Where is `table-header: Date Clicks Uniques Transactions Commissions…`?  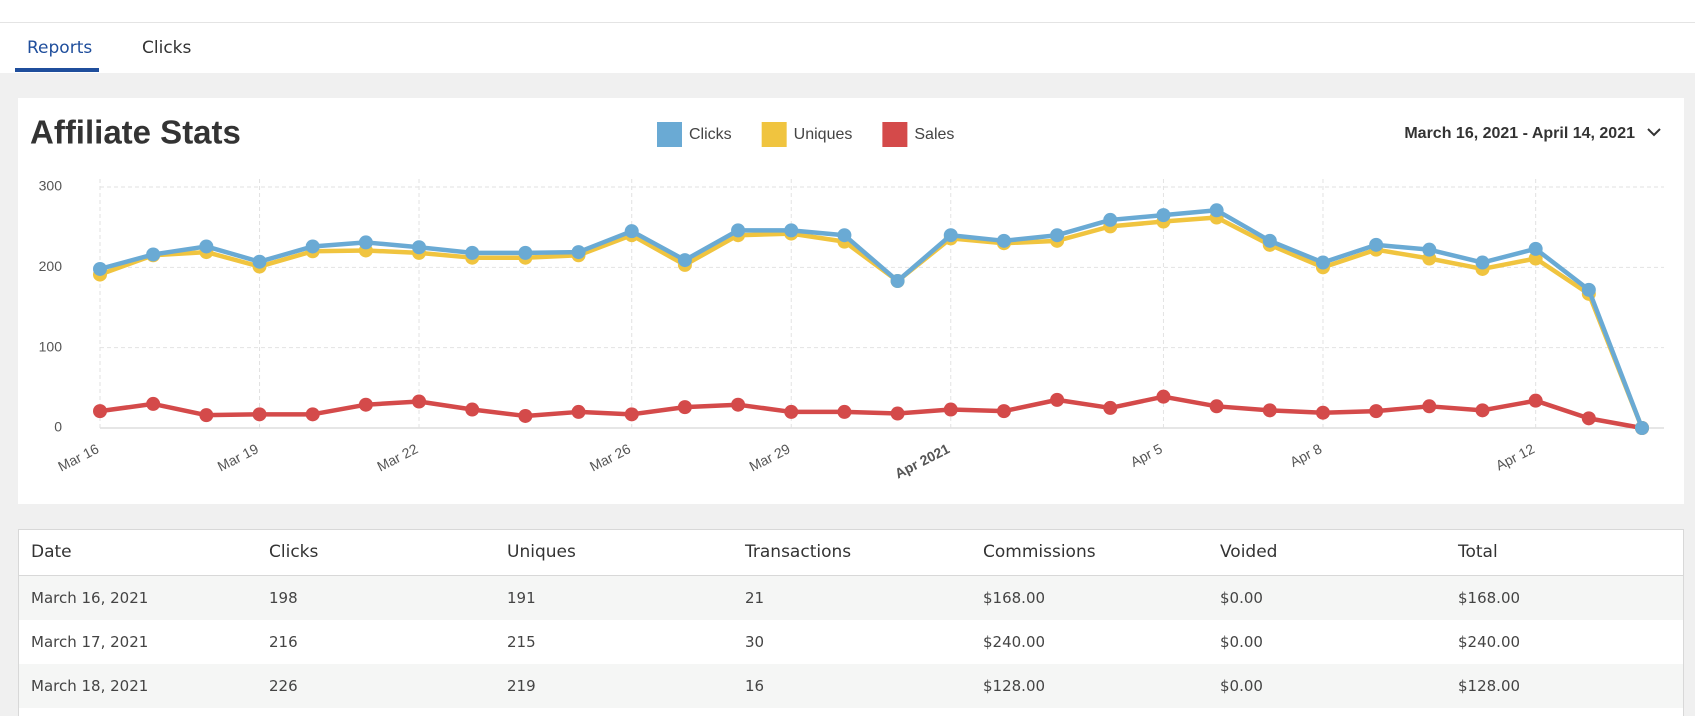 table-header: Date Clicks Uniques Transactions Commissions… is located at coordinates (851, 553).